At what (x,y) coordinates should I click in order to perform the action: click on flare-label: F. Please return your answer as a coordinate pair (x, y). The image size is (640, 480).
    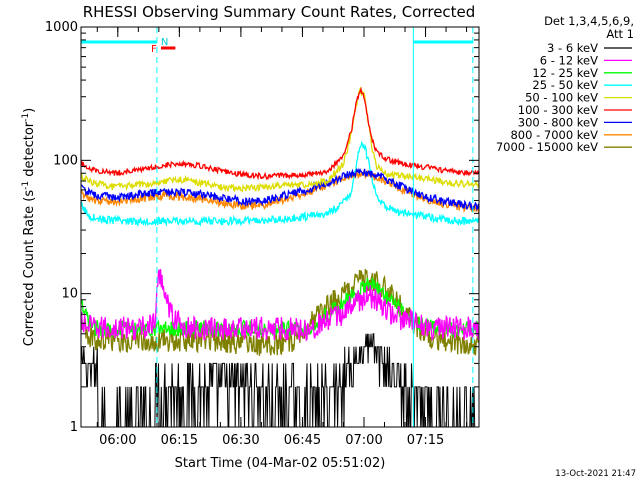
    Looking at the image, I should click on (154, 49).